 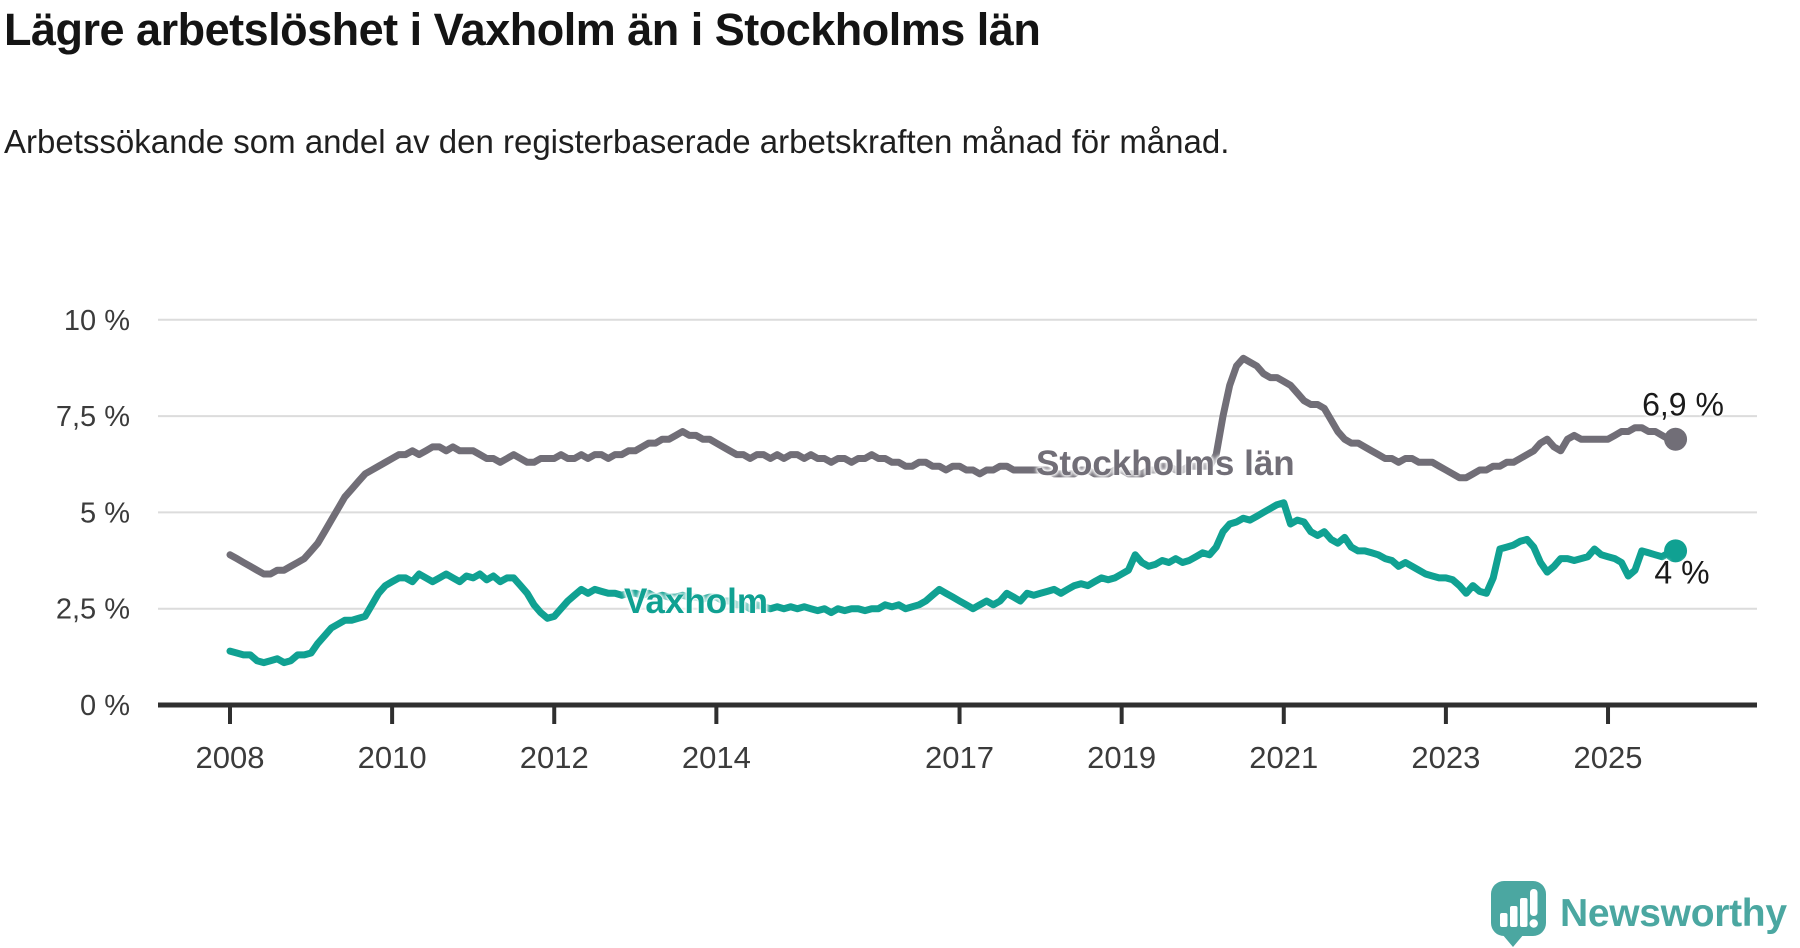 What do you see at coordinates (959, 757) in the screenshot?
I see `x-tick-label: 2017` at bounding box center [959, 757].